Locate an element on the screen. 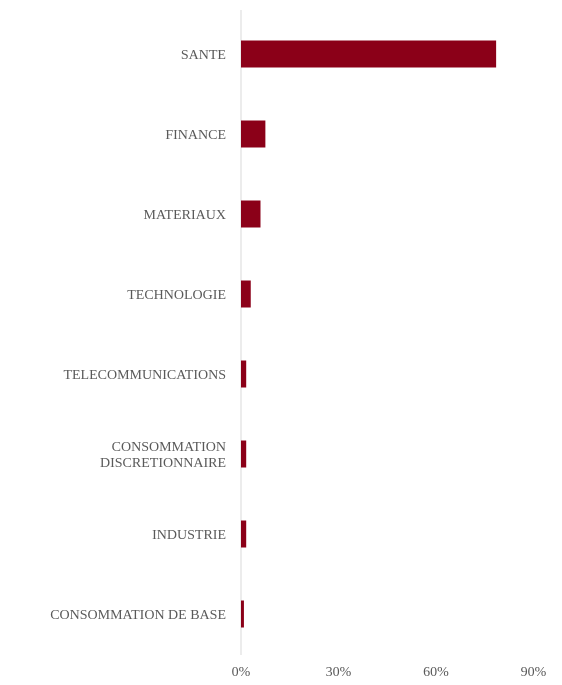 The image size is (562, 685). x-tick-label-1: 30% is located at coordinates (339, 672).